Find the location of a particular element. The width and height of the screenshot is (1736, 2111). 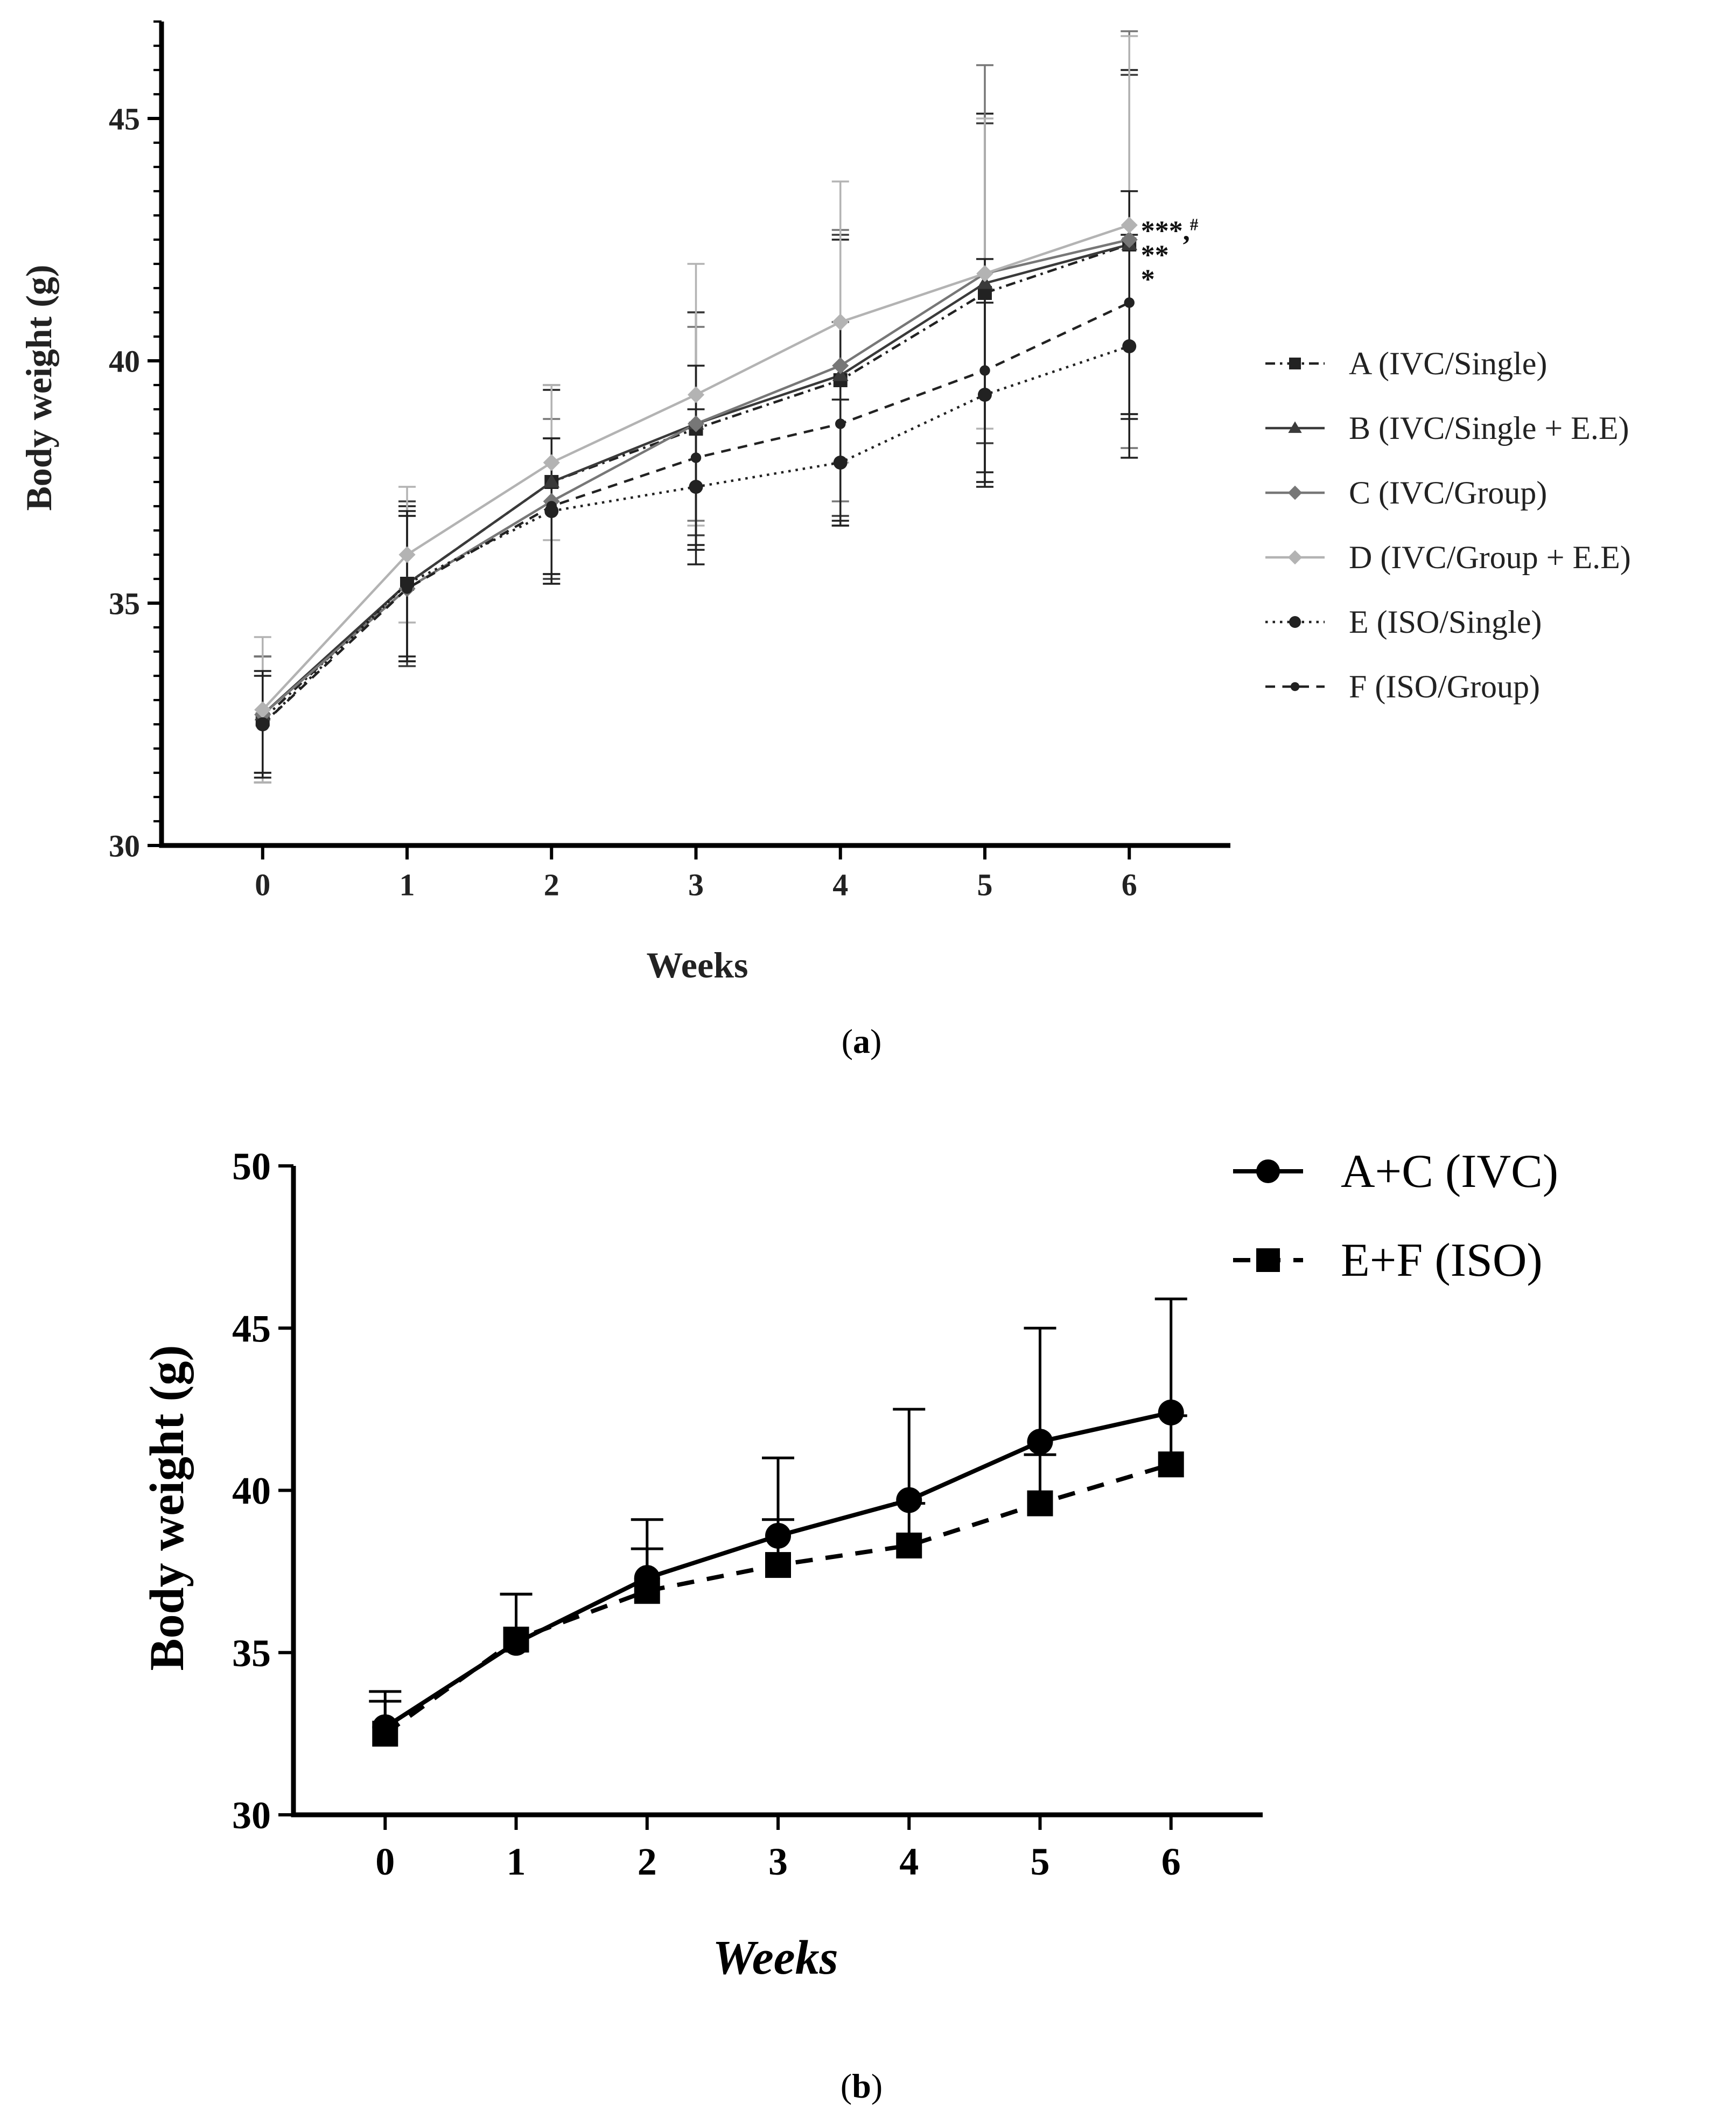

significance-superscript: # is located at coordinates (1194, 224).